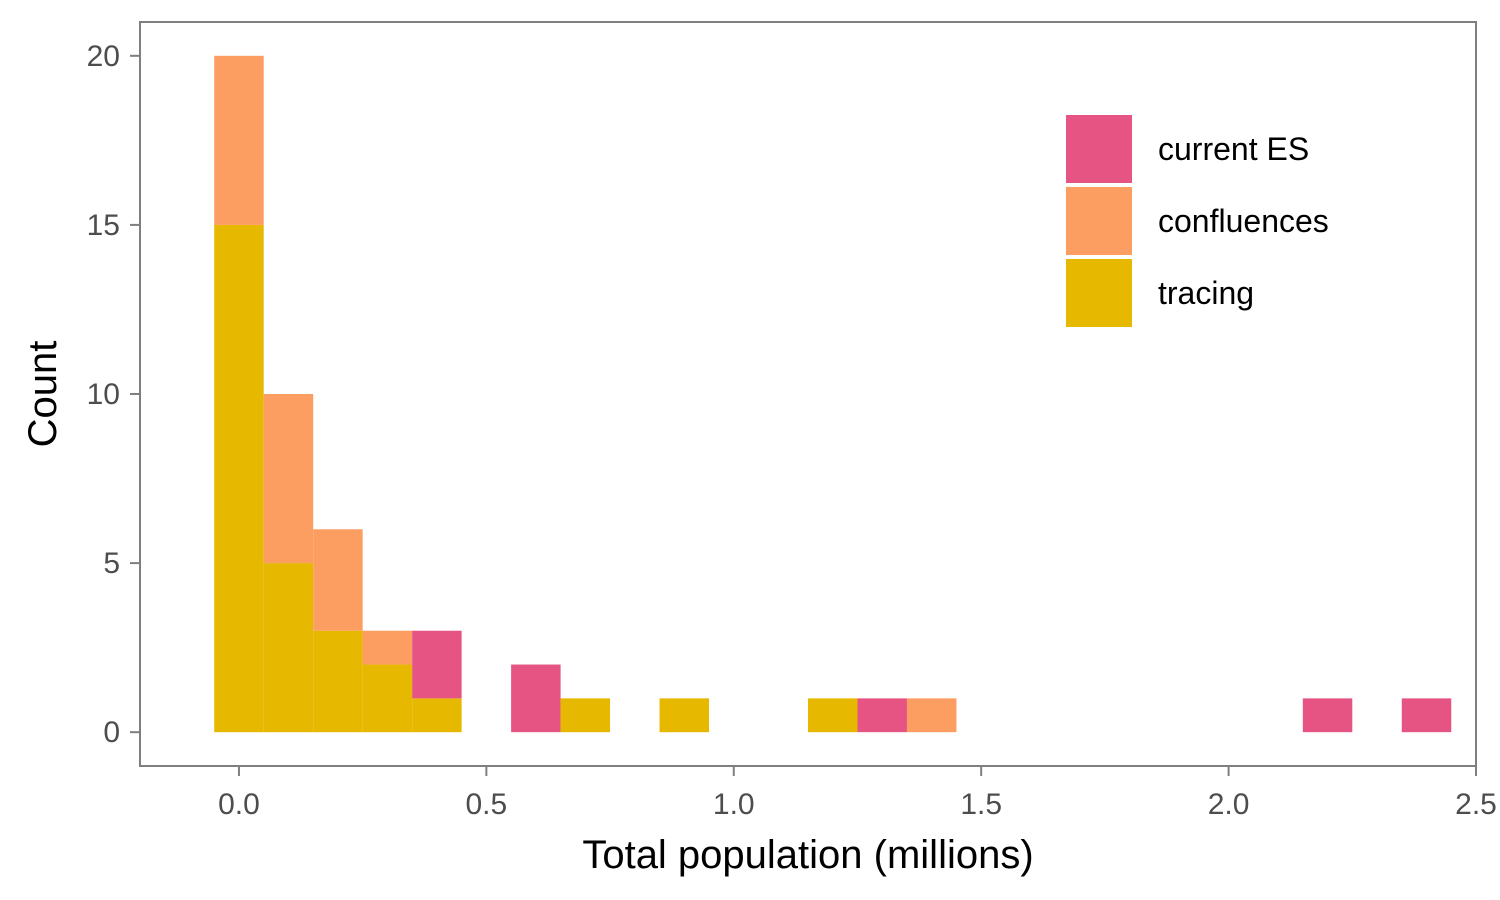 The image size is (1500, 900). I want to click on y-axis-title: Count, so click(43, 394).